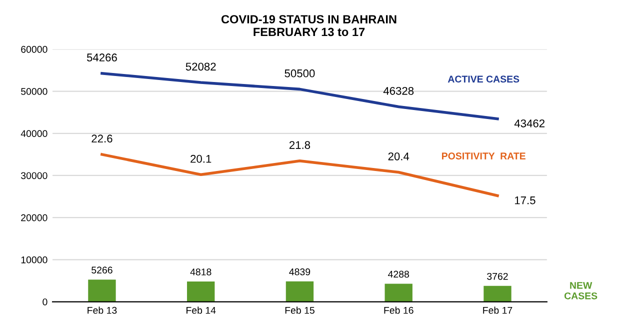  Describe the element at coordinates (299, 272) in the screenshot. I see `data-label: 4839` at that location.